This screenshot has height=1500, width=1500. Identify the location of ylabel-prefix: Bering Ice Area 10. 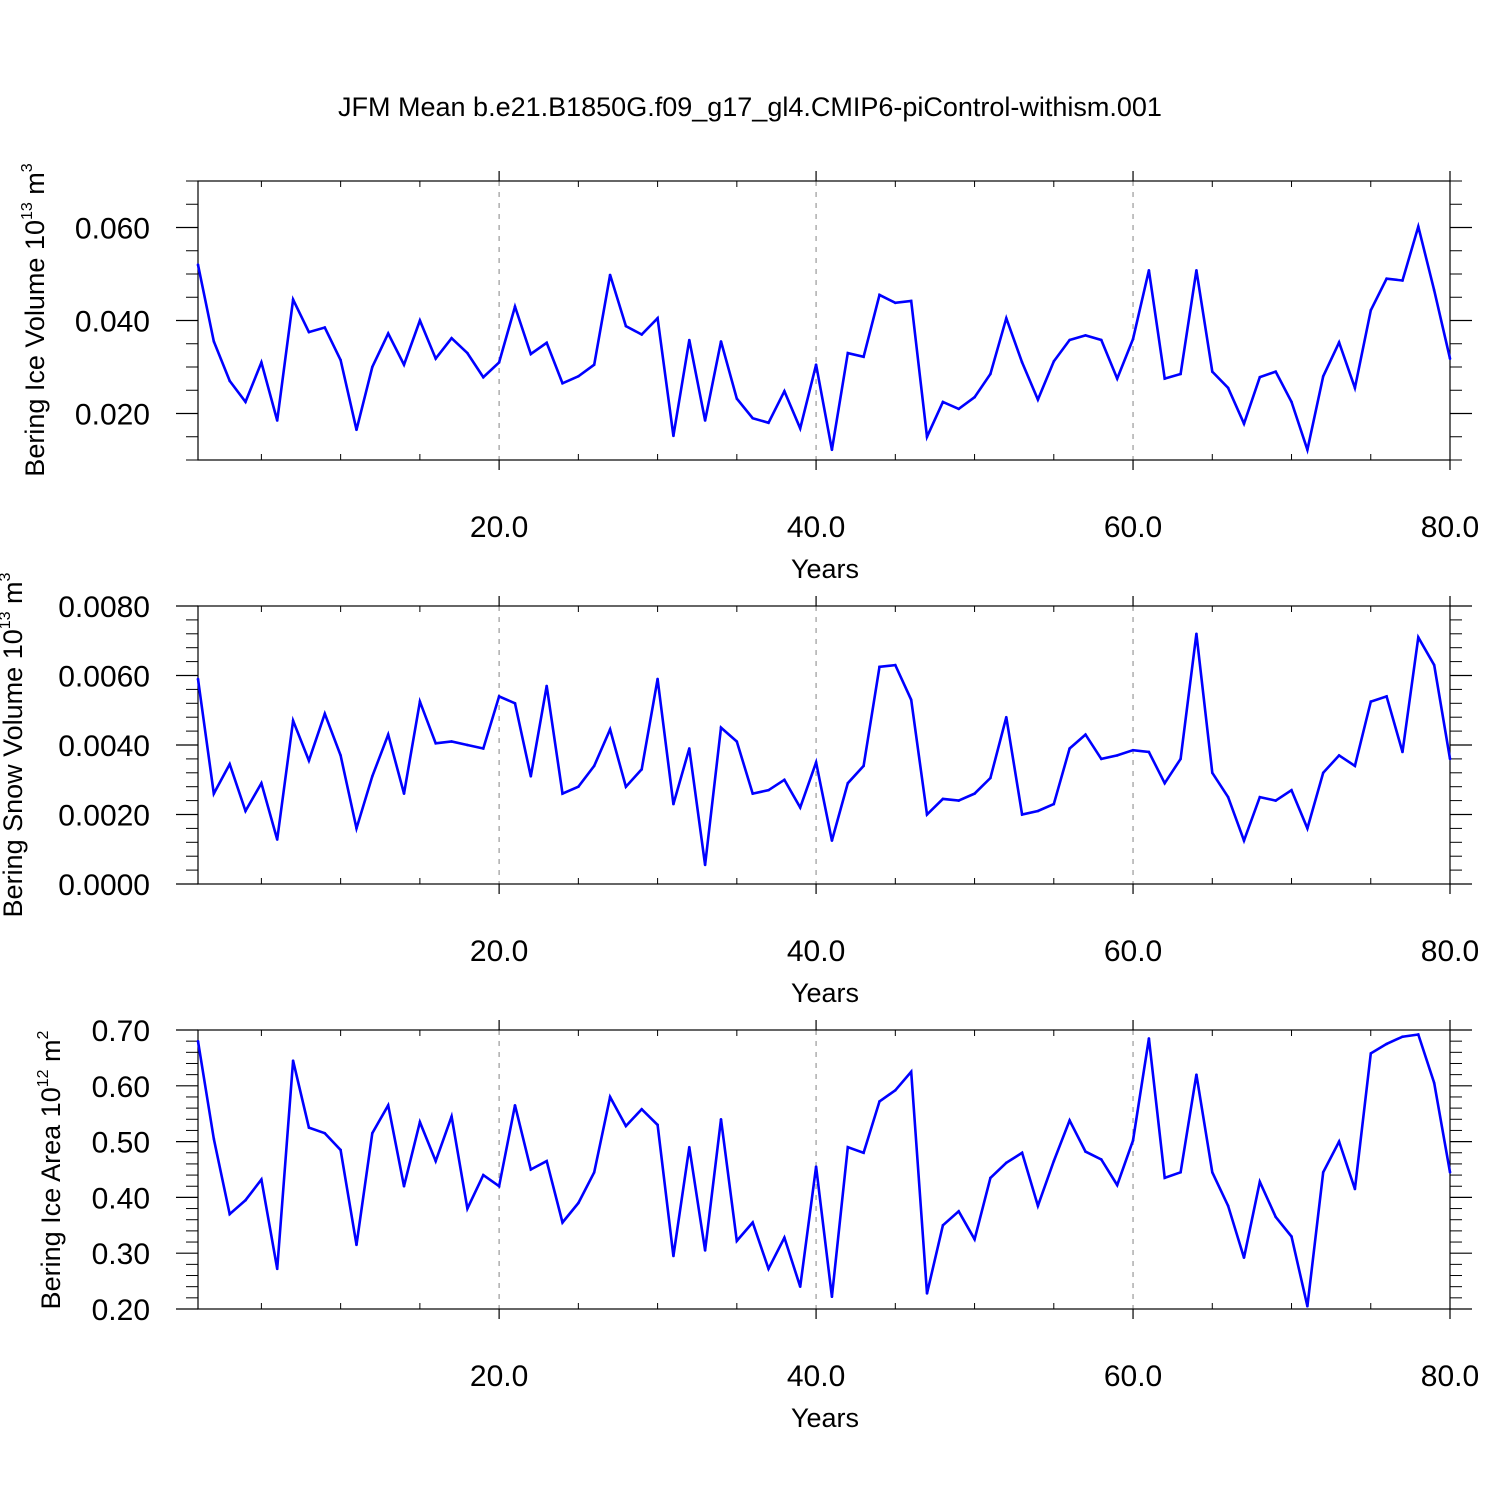
(51, 1198).